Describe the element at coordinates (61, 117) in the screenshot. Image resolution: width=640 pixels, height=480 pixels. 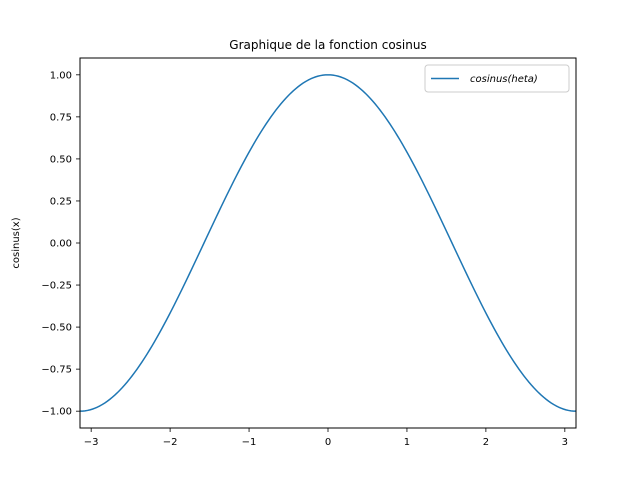
I see `y-tick-label: 0.75` at that location.